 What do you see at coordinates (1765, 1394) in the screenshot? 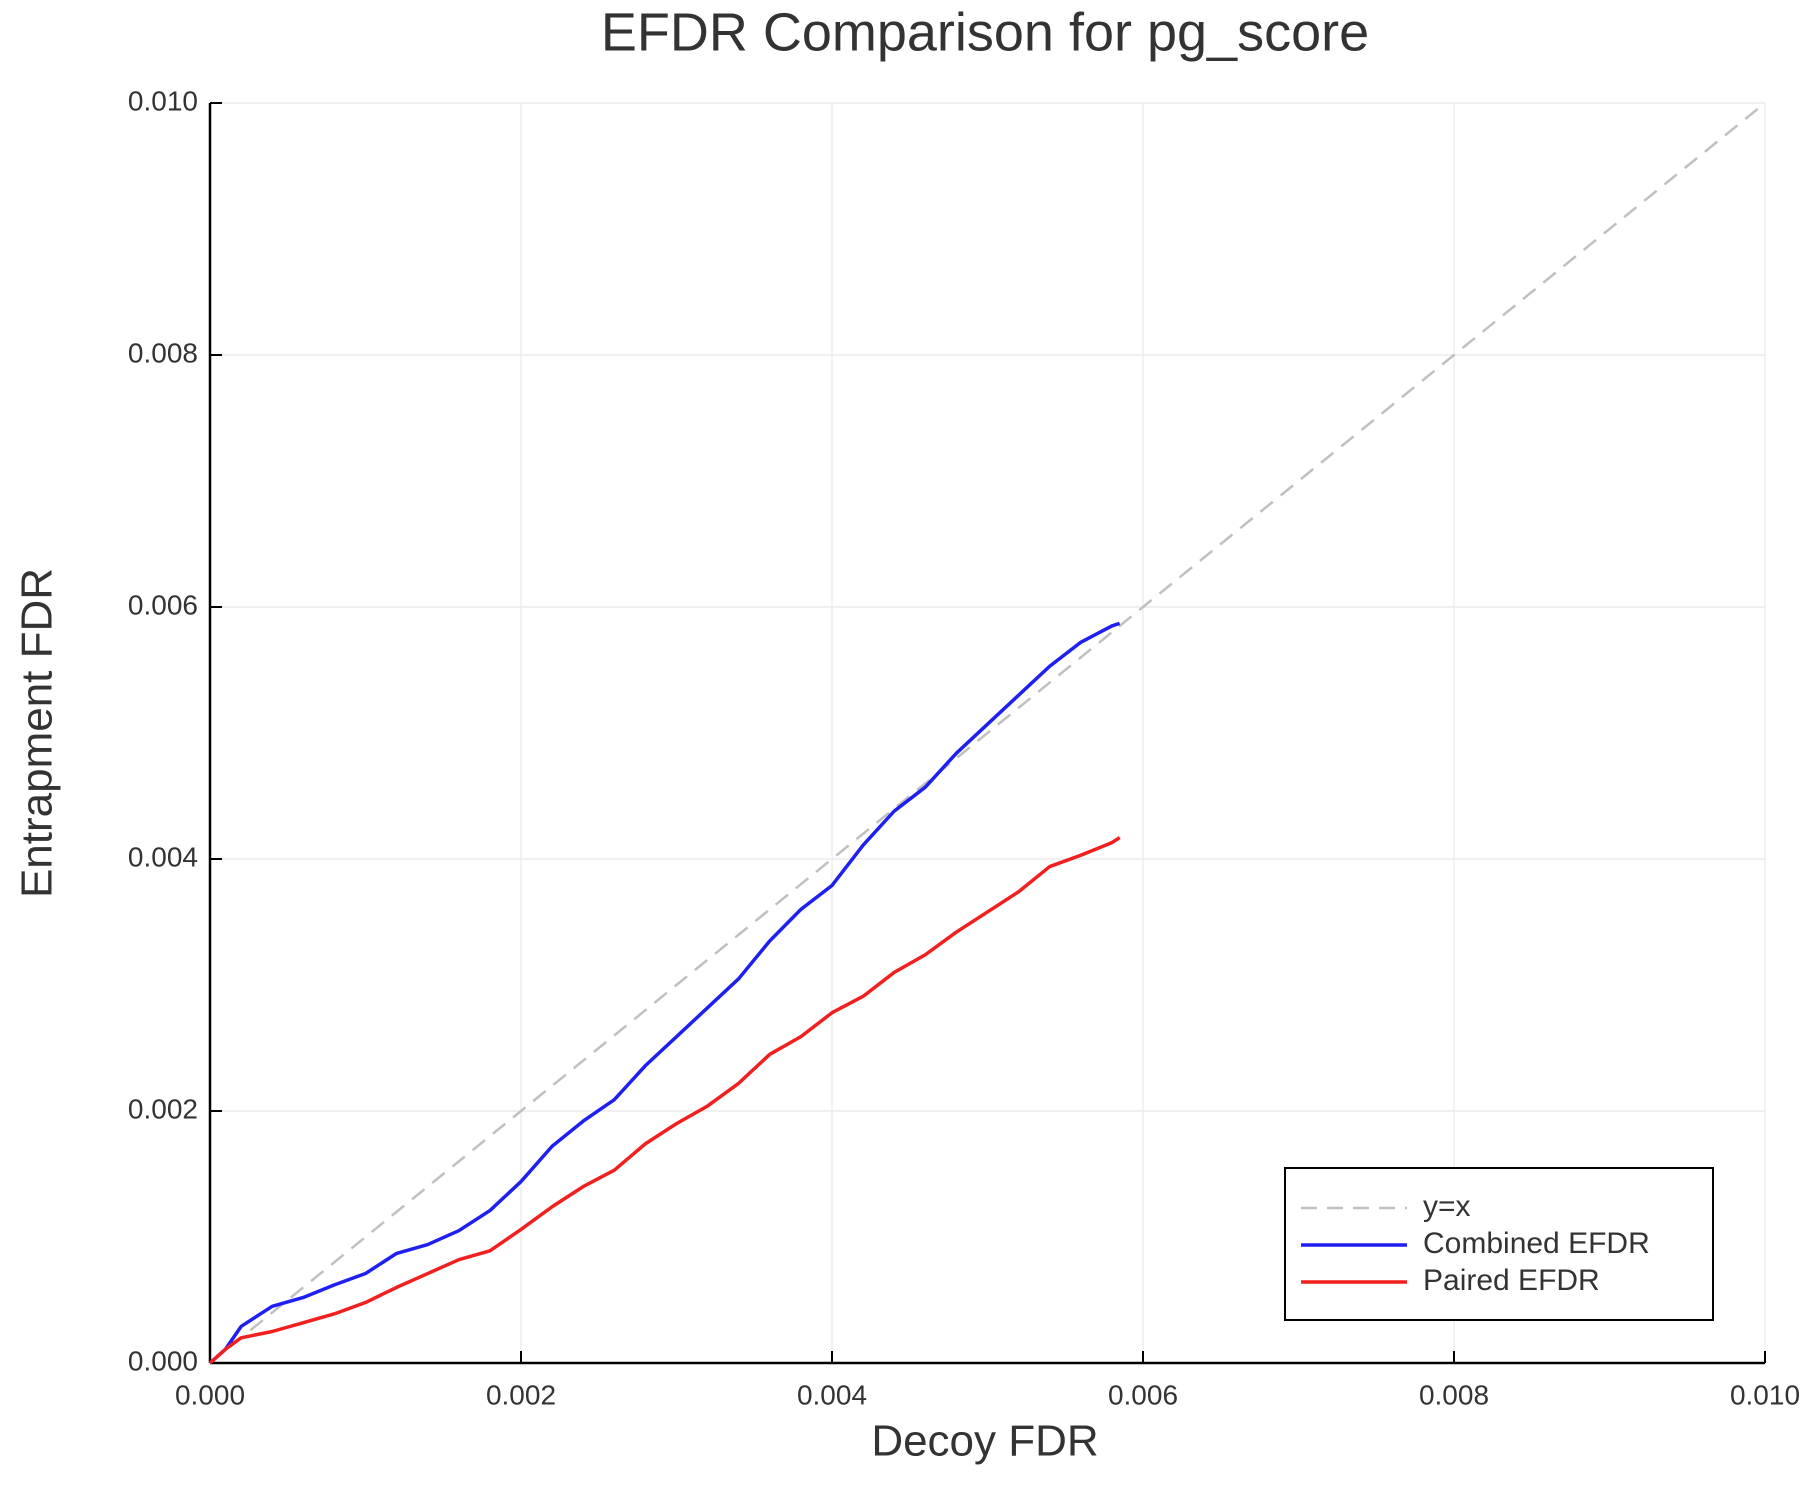
I see `x-tick-label: 0.010` at bounding box center [1765, 1394].